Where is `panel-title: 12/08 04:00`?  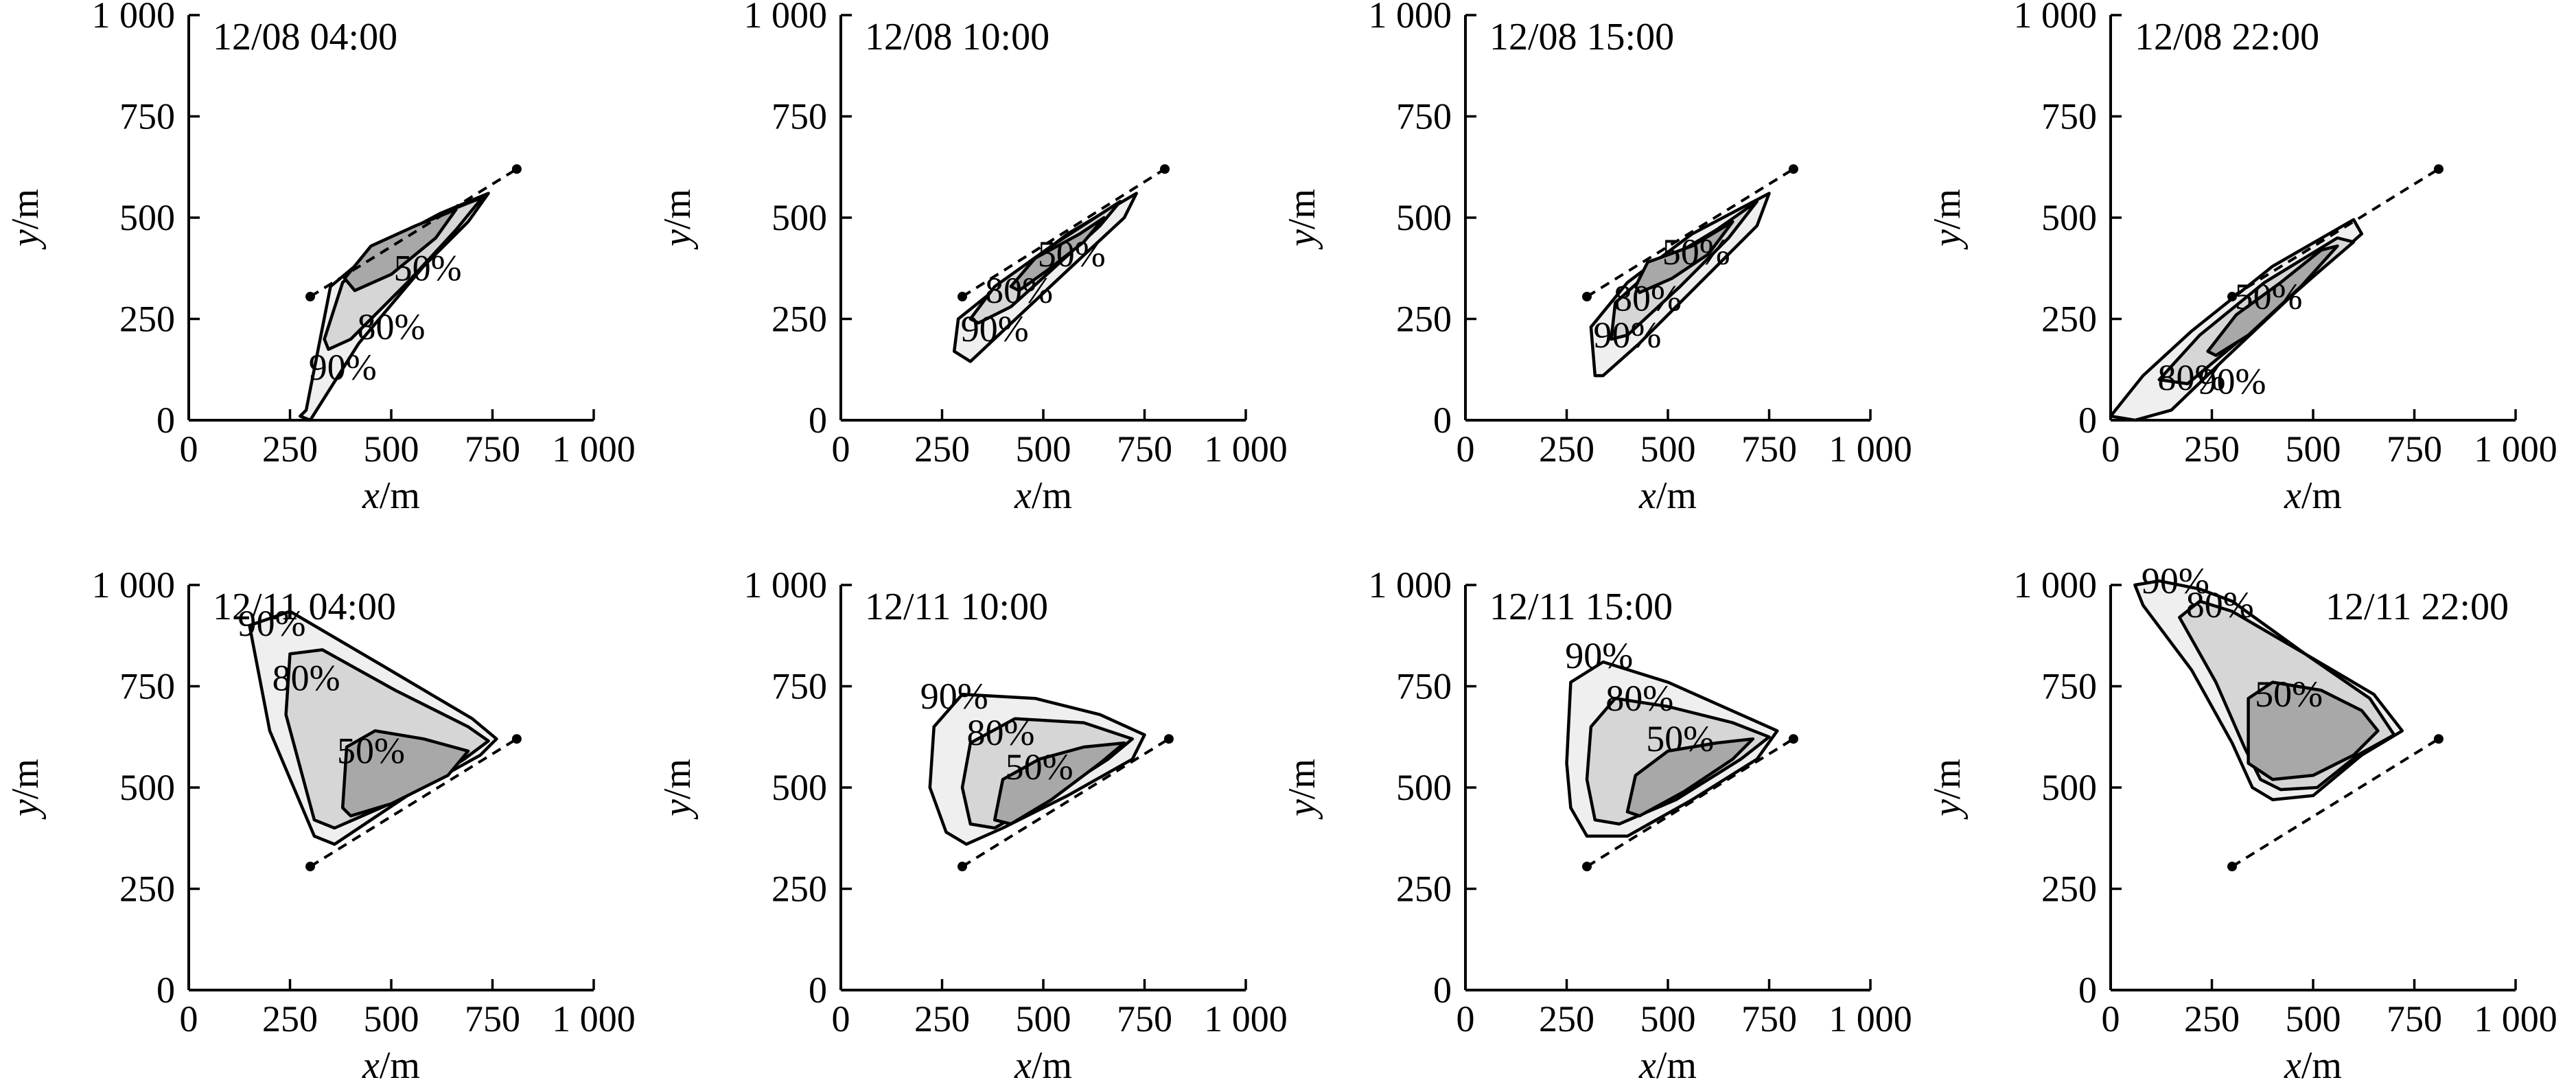
panel-title: 12/08 04:00 is located at coordinates (305, 37).